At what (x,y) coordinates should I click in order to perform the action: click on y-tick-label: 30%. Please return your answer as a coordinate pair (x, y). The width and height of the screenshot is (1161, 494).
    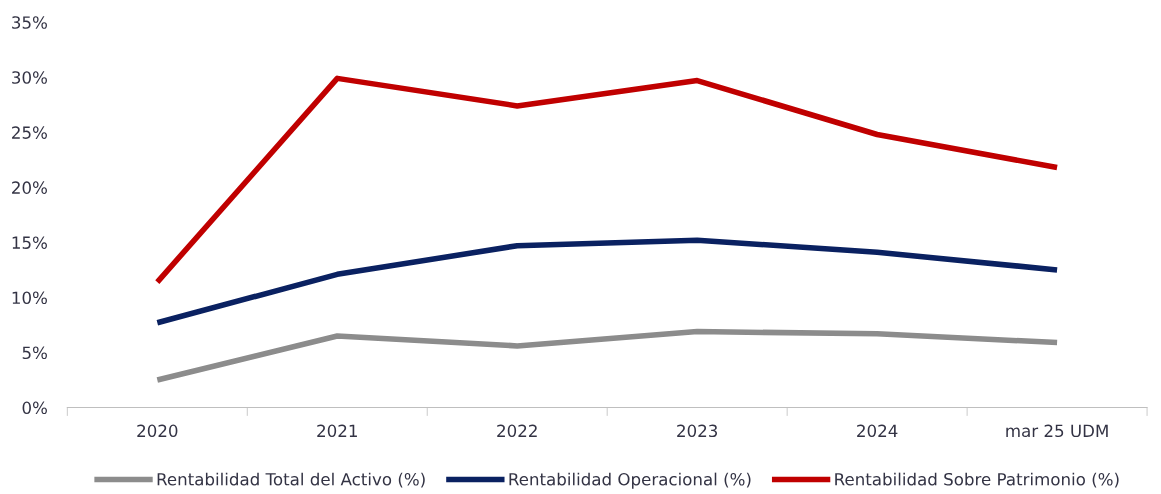
    Looking at the image, I should click on (29, 77).